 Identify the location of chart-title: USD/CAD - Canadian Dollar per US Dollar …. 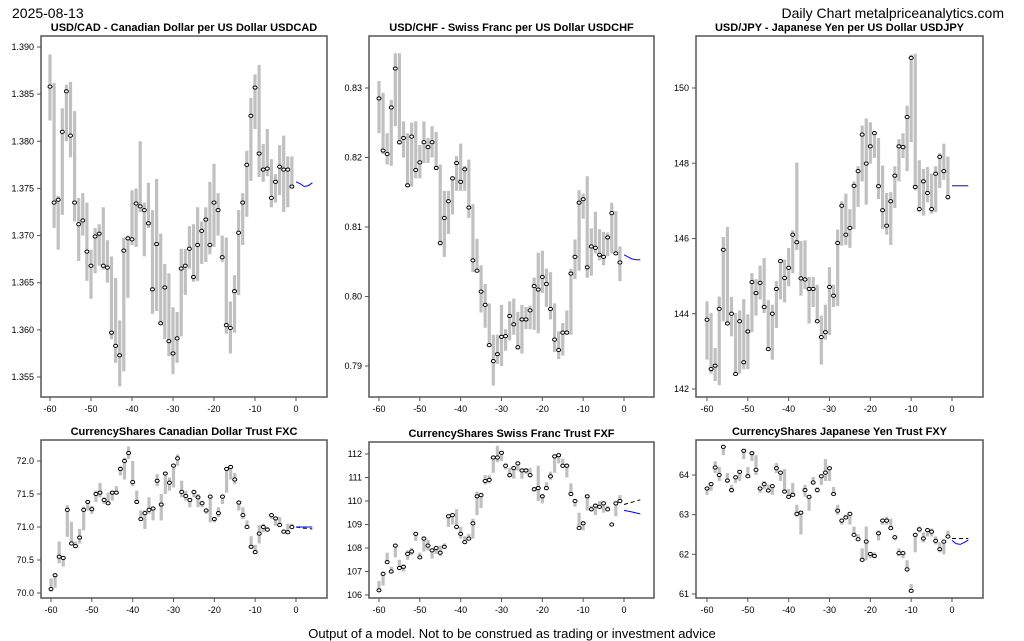
(184, 28).